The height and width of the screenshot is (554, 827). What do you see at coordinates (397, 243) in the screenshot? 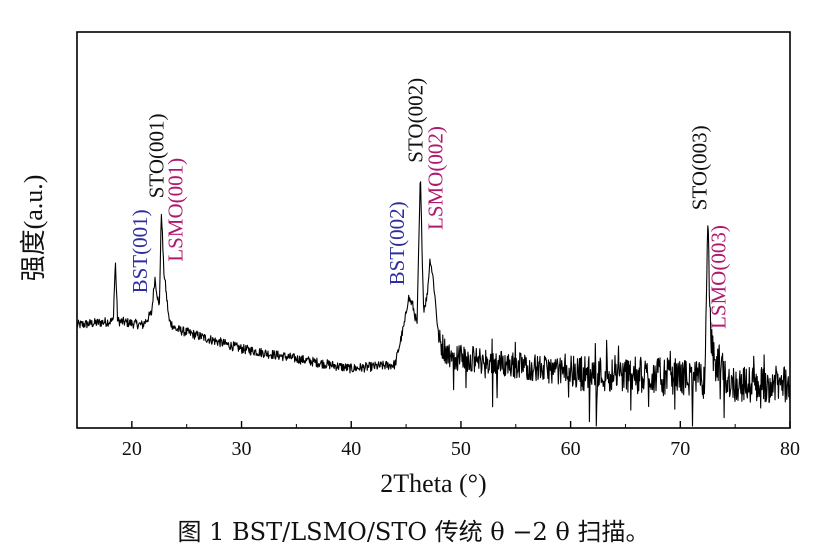
I see `peak-label: BST(002)` at bounding box center [397, 243].